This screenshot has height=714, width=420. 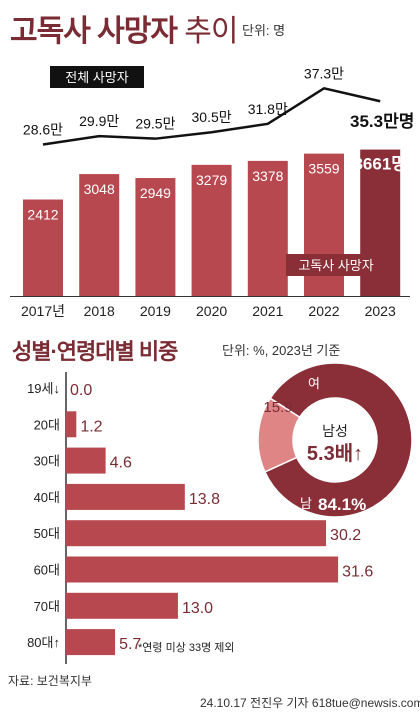 What do you see at coordinates (95, 351) in the screenshot?
I see `section2-title: 성별·연령대별 비중` at bounding box center [95, 351].